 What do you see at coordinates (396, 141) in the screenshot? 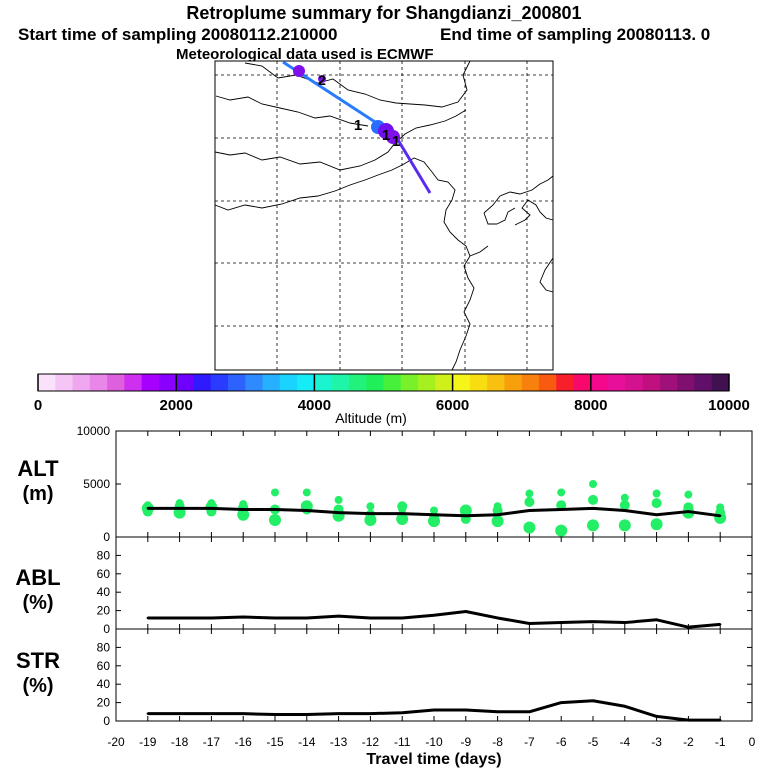
I see `map-cluster-label-1c: 1` at bounding box center [396, 141].